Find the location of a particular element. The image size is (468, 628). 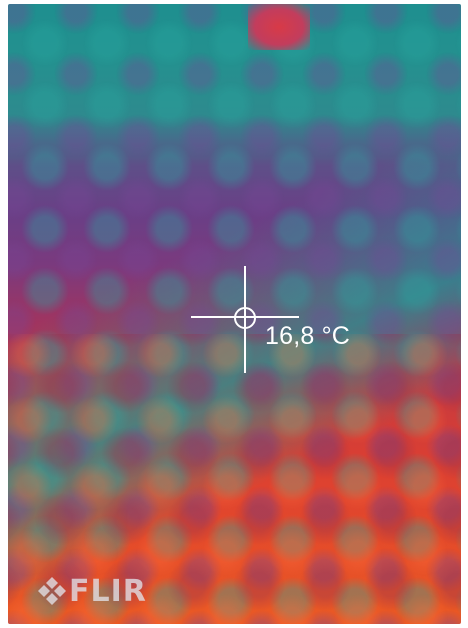

crosshair-center-ring-icon is located at coordinates (245, 318).